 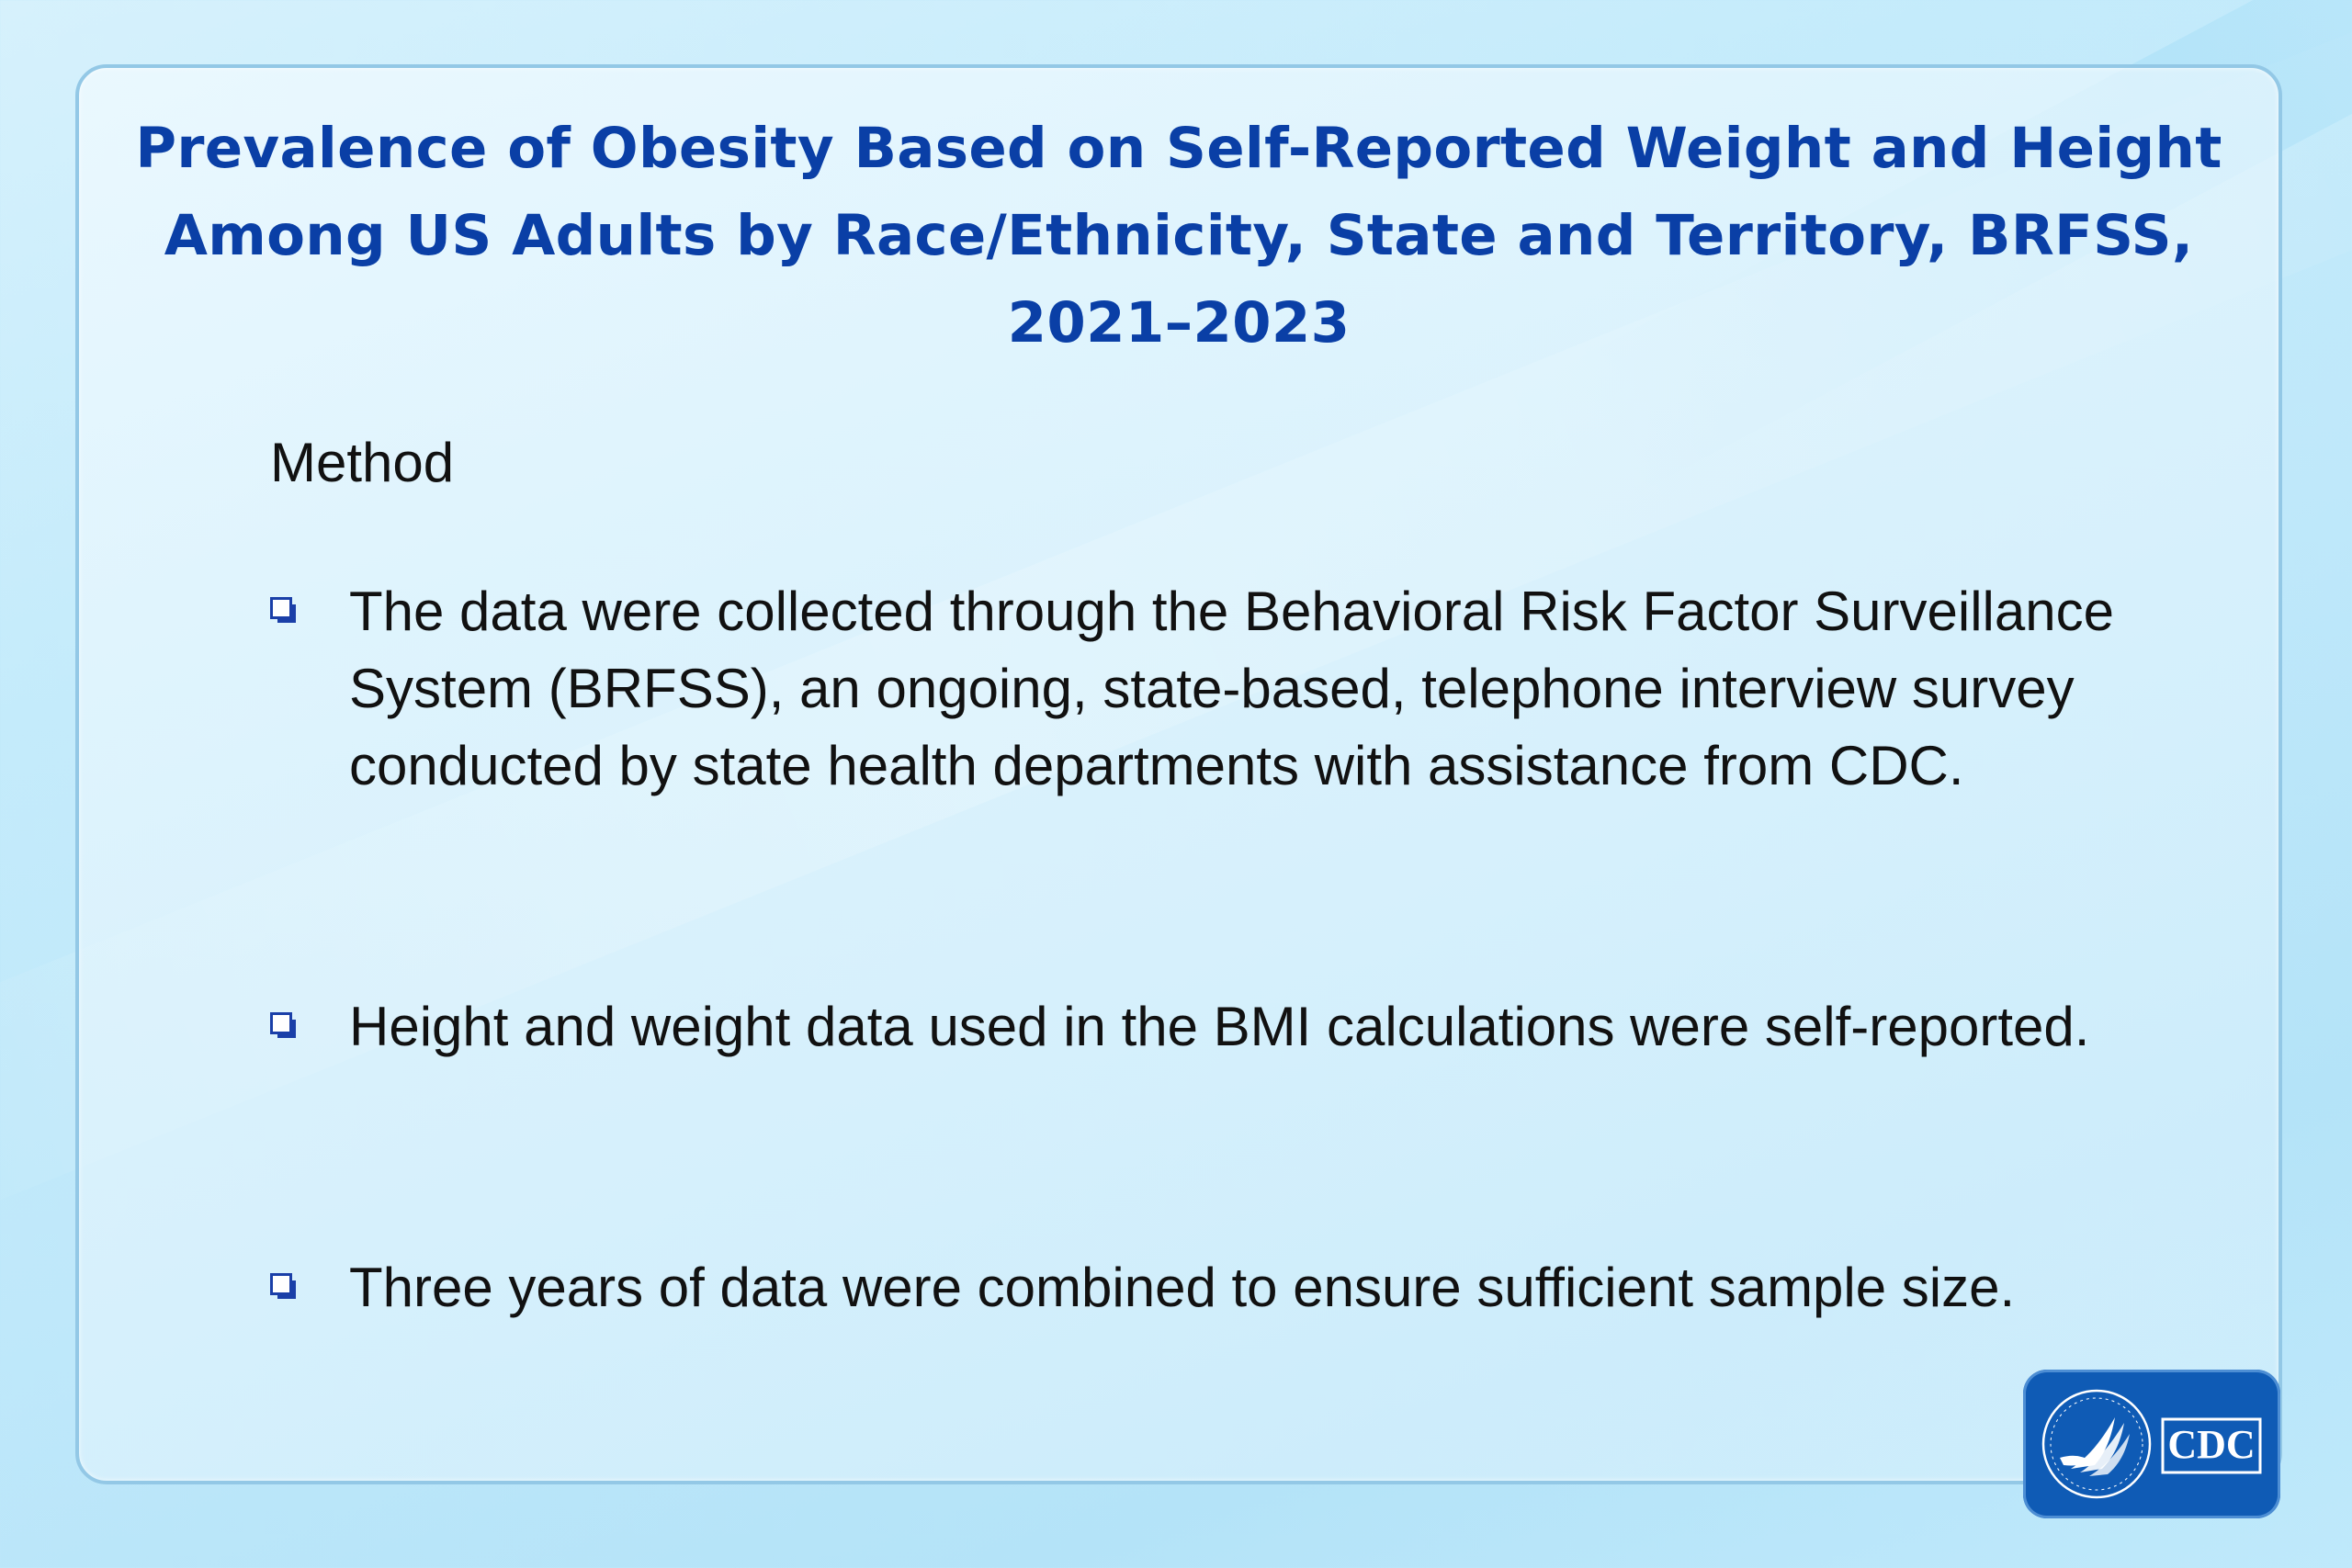 I want to click on cdc-logo: CDC, so click(x=2151, y=1444).